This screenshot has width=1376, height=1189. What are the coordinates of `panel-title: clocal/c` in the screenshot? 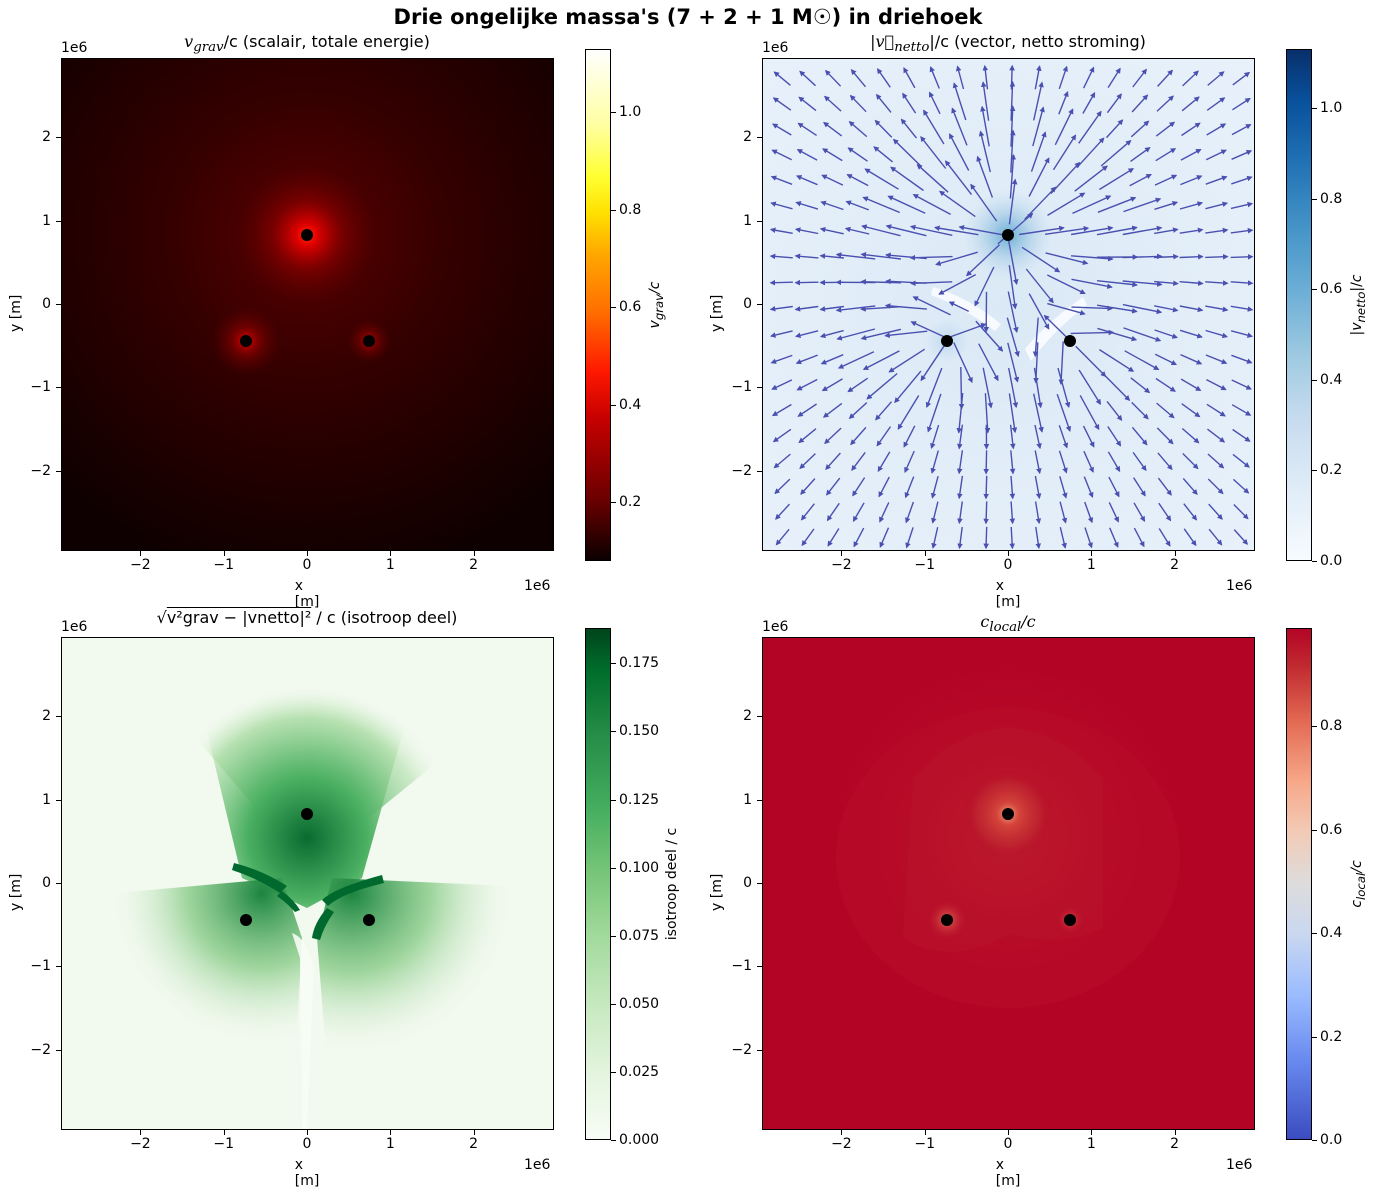 It's located at (1007, 623).